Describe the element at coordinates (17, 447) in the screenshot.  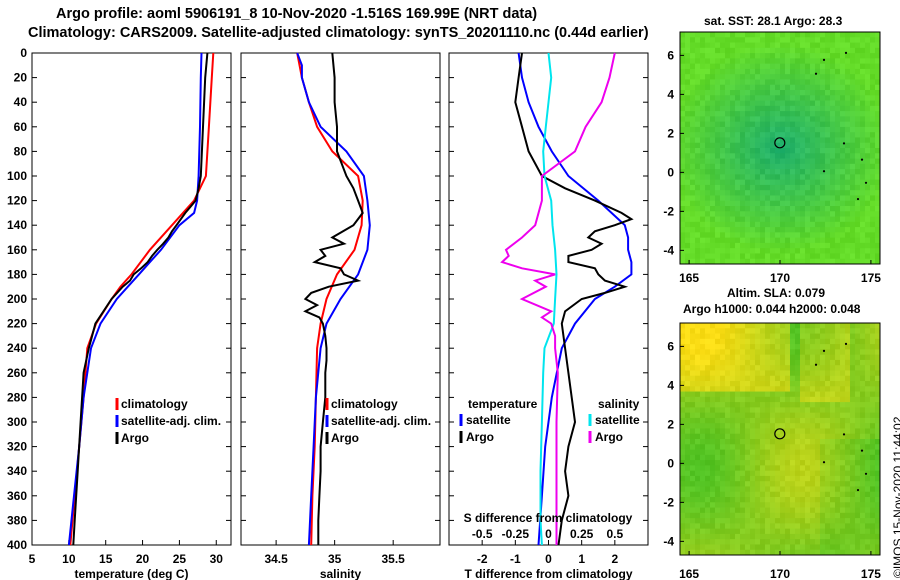
I see `depth-tick-label: 320` at that location.